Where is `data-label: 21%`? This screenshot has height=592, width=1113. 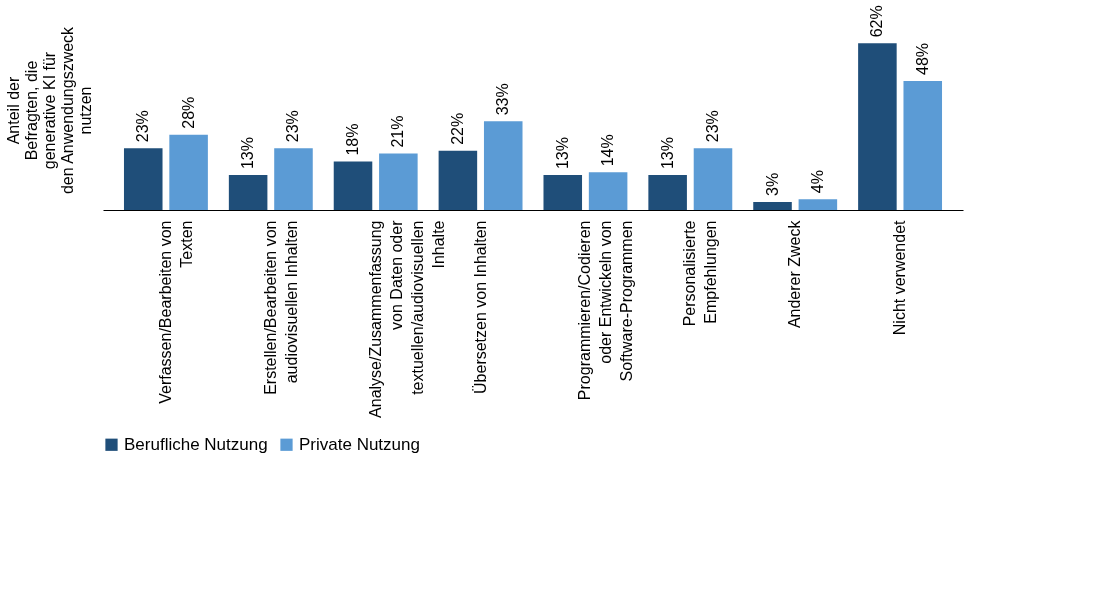 data-label: 21% is located at coordinates (398, 131).